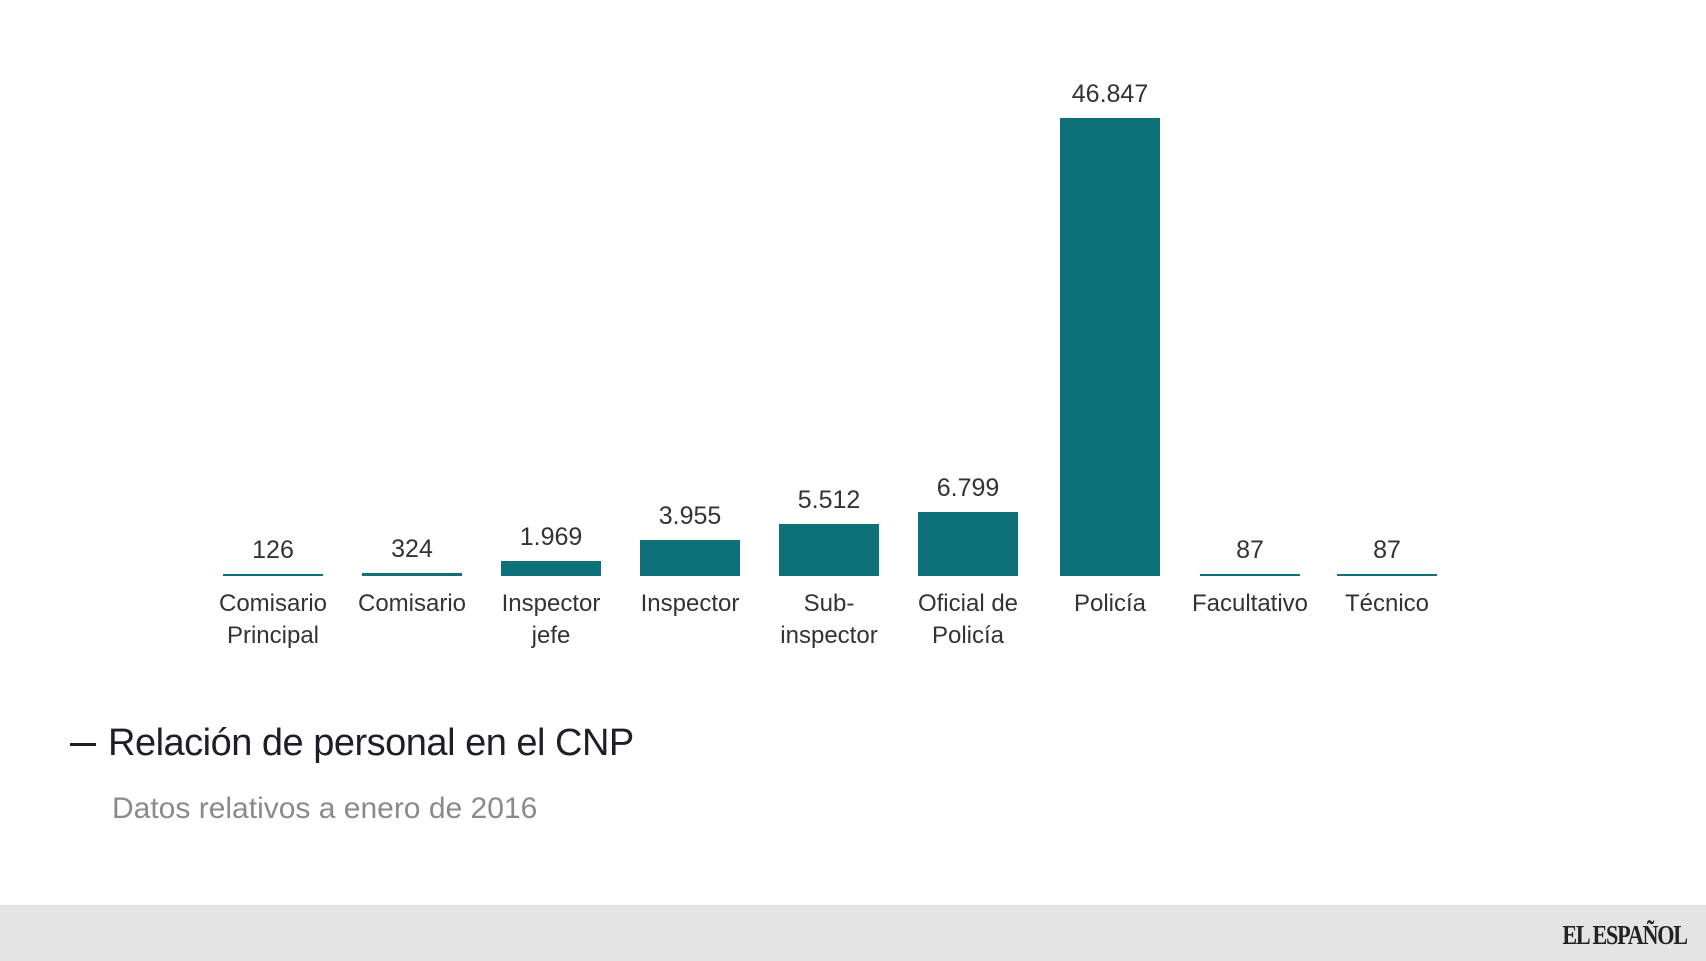 This screenshot has width=1706, height=961. Describe the element at coordinates (968, 620) in the screenshot. I see `category-label: Oficial de Policía` at that location.